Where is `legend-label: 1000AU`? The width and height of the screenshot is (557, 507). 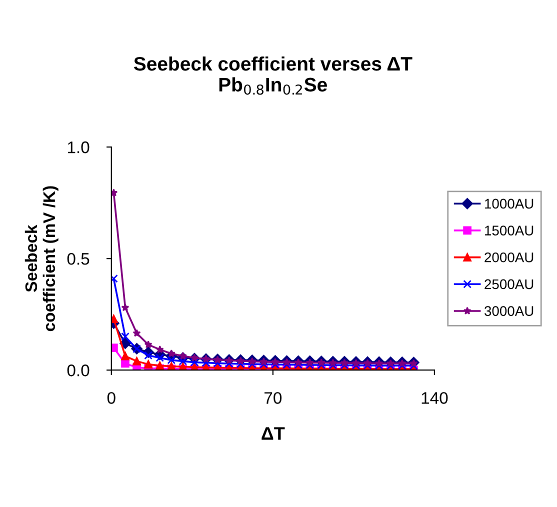 legend-label: 1000AU is located at coordinates (509, 203).